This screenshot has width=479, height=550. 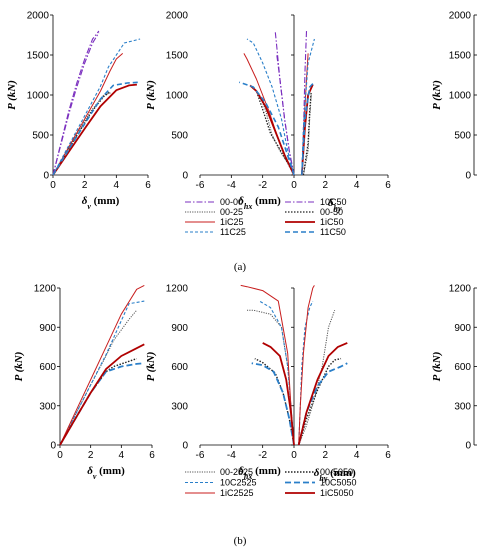 I want to click on series-line-10C2525, so click(x=102, y=373).